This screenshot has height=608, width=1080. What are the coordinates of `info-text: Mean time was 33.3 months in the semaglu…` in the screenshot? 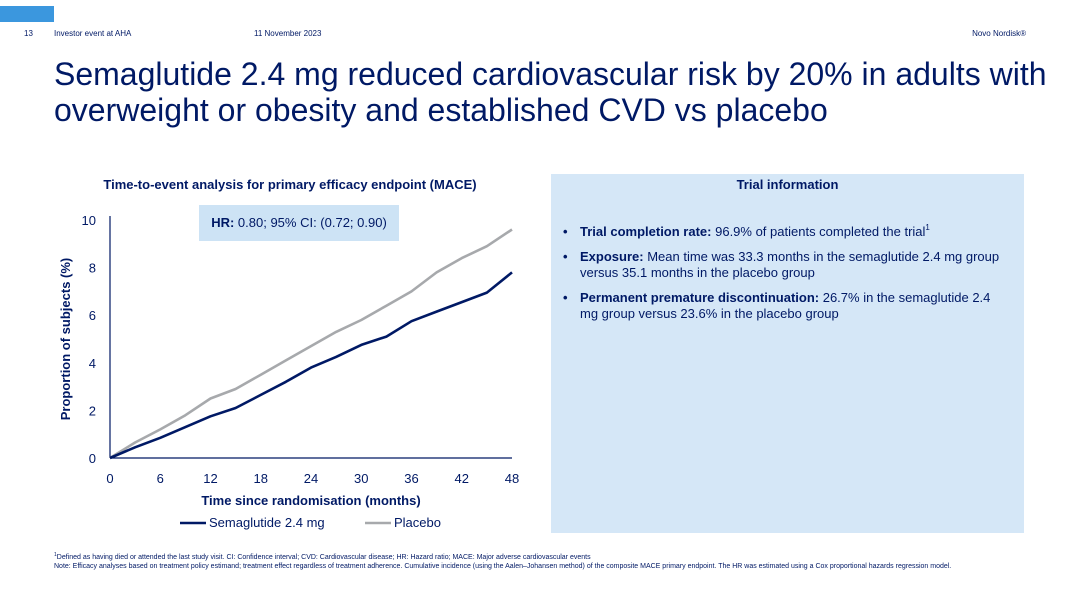 It's located at (790, 264).